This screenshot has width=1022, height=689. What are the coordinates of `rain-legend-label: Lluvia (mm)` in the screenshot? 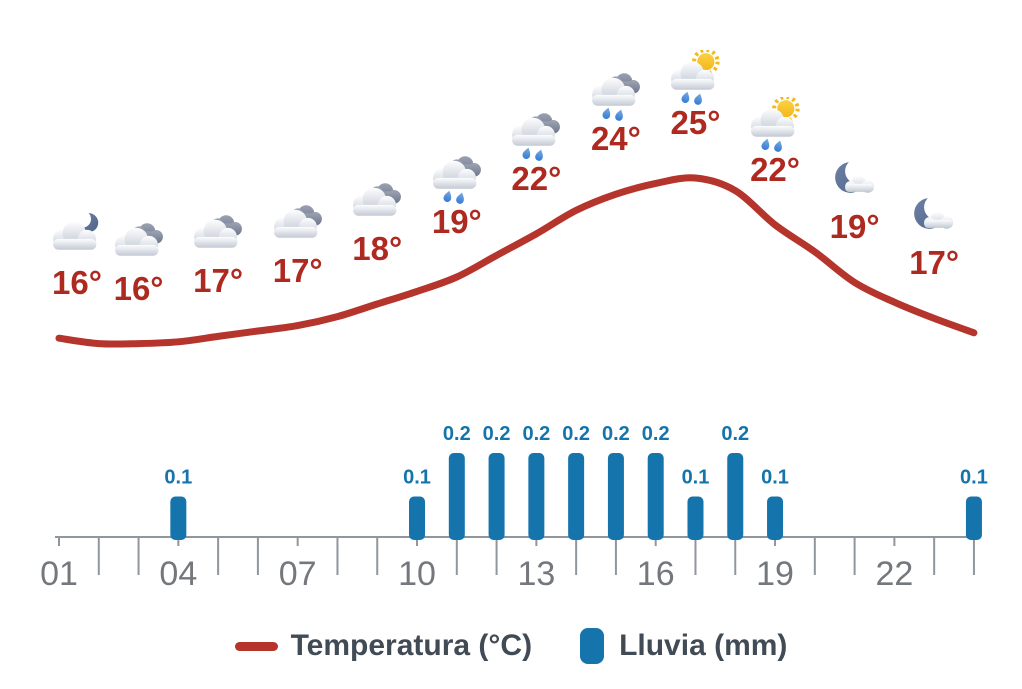 It's located at (703, 645).